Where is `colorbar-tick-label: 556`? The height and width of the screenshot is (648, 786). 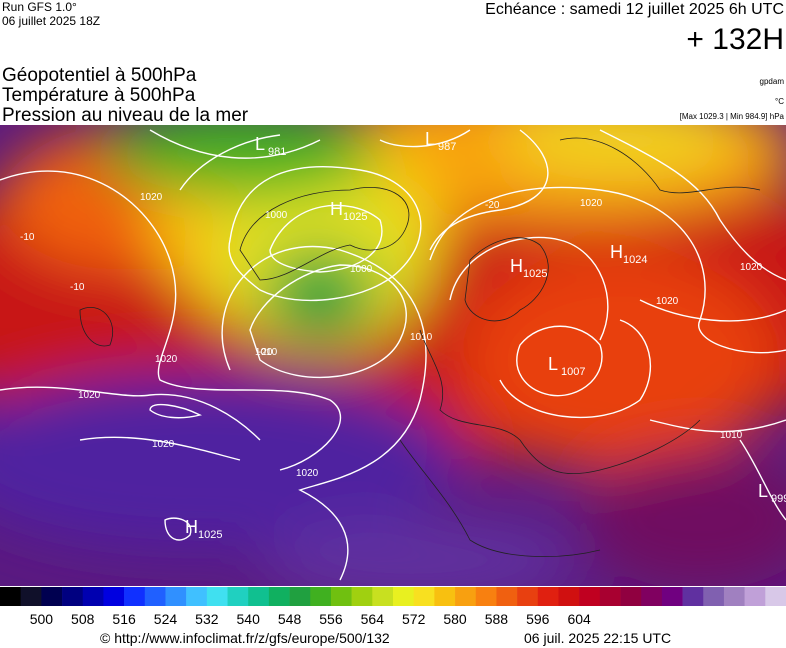
colorbar-tick-label: 556 is located at coordinates (331, 619).